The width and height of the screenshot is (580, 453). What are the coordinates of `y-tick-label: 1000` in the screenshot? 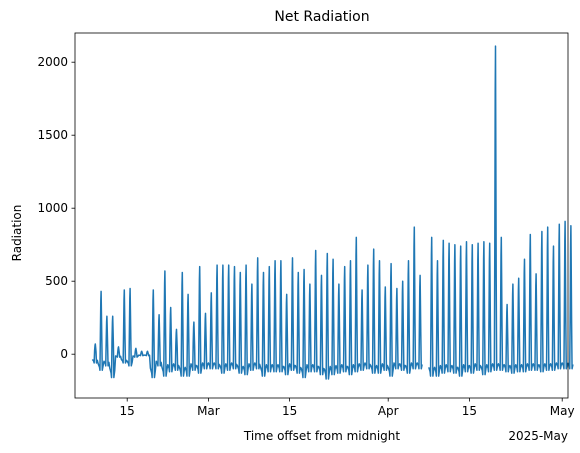 It's located at (52, 208).